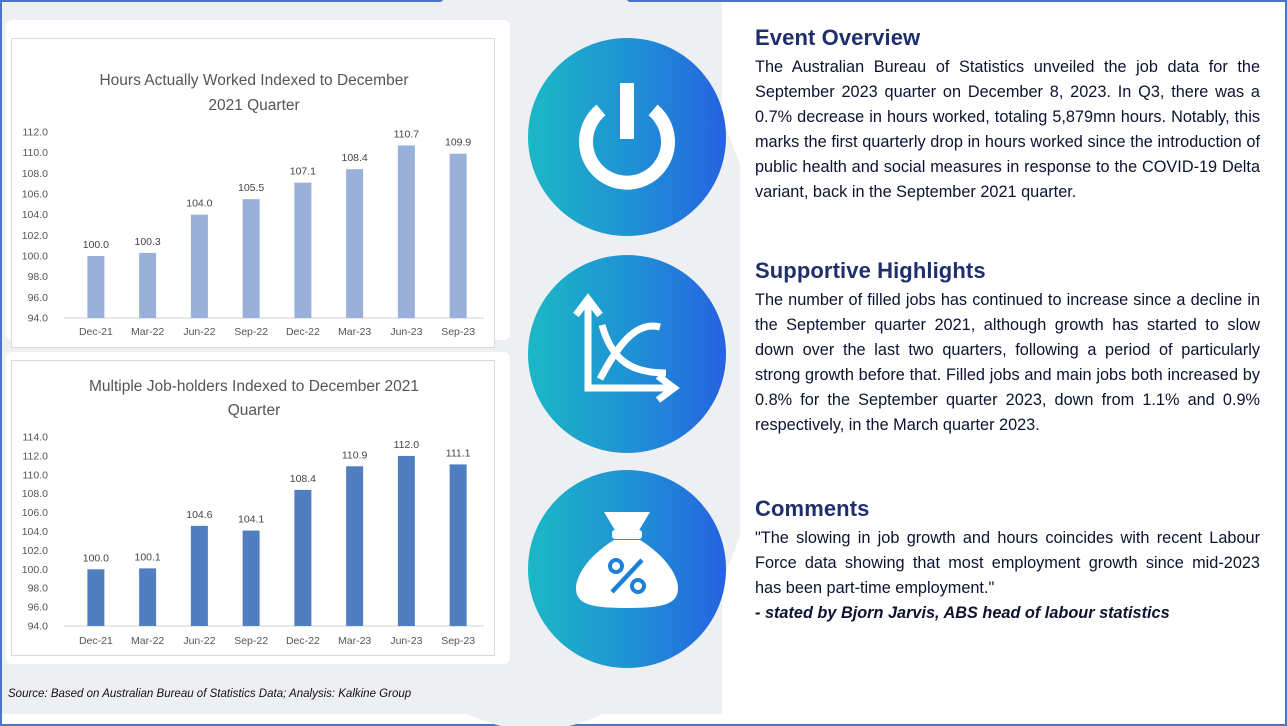 Image resolution: width=1287 pixels, height=726 pixels. I want to click on chart-curve-icon-circle, so click(627, 354).